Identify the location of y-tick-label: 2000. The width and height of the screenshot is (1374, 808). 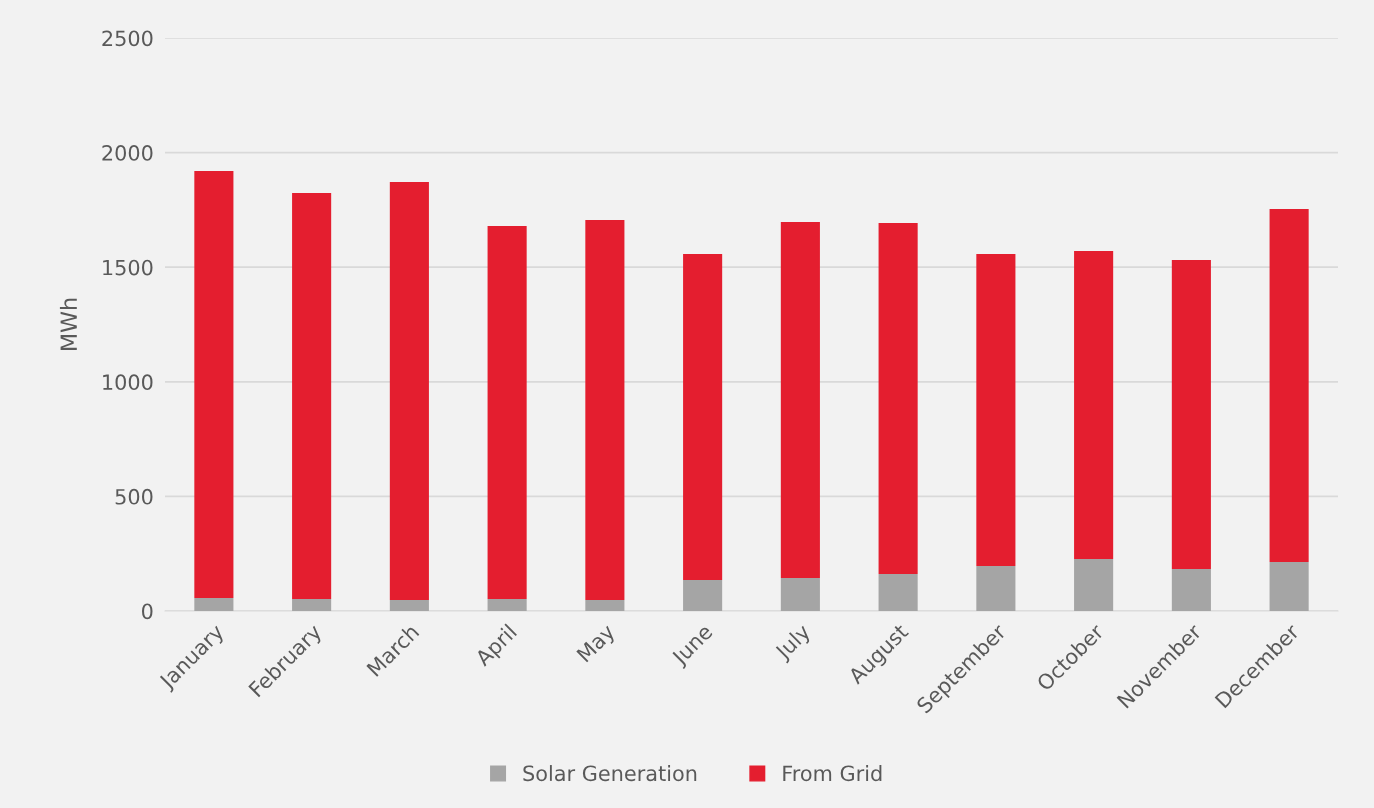
(127, 153).